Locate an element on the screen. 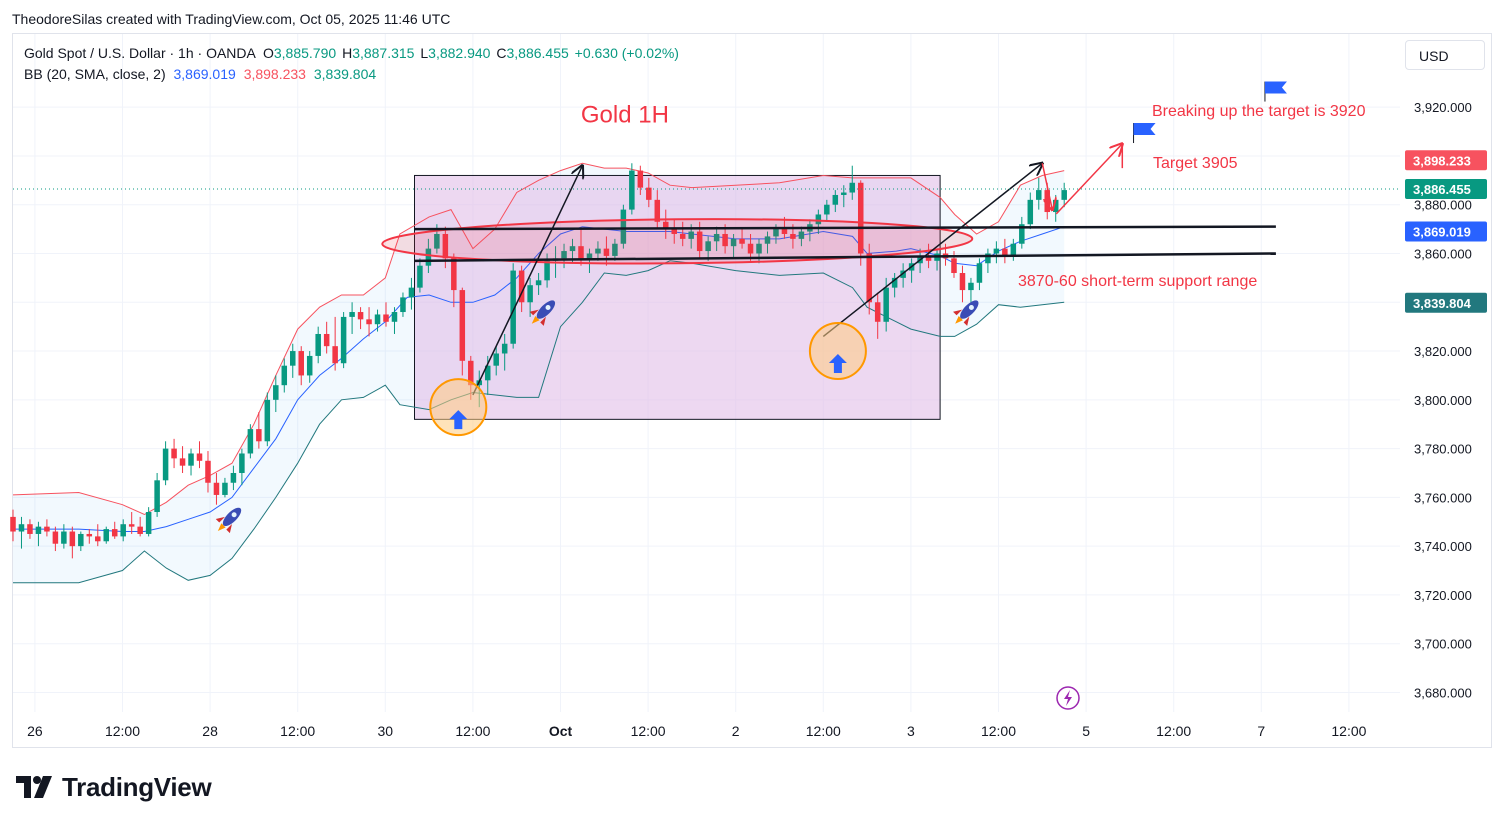  target-flag-icon is located at coordinates (1144, 129).